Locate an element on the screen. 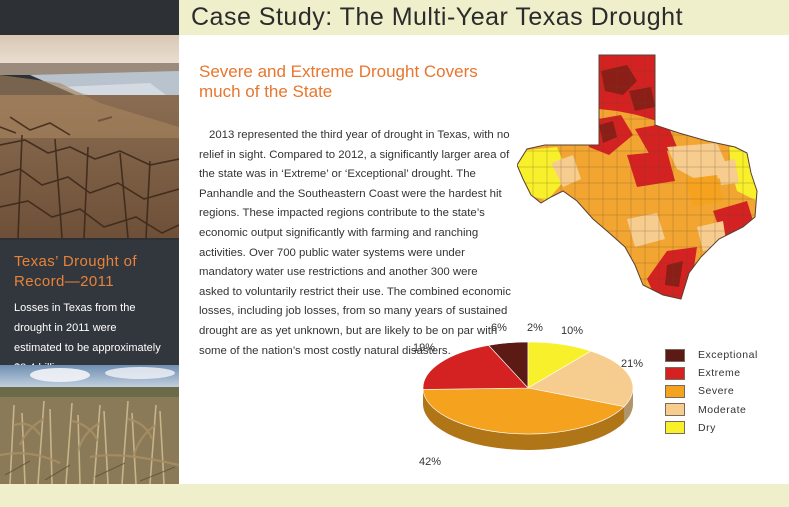 This screenshot has height=507, width=789. pie-label-exceptional: 6% is located at coordinates (499, 328).